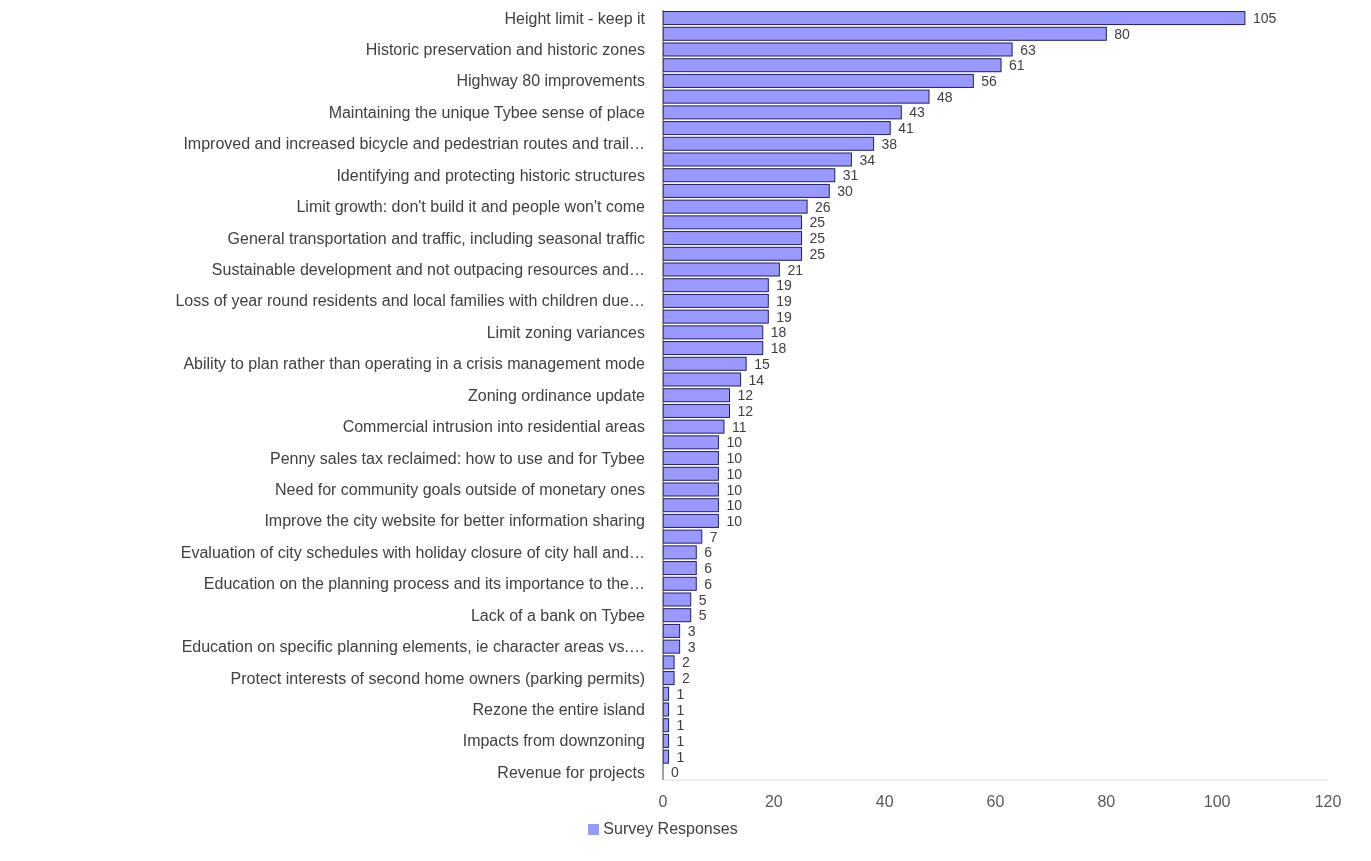 The image size is (1371, 861). Describe the element at coordinates (1122, 33) in the screenshot. I see `data-label: 80` at that location.